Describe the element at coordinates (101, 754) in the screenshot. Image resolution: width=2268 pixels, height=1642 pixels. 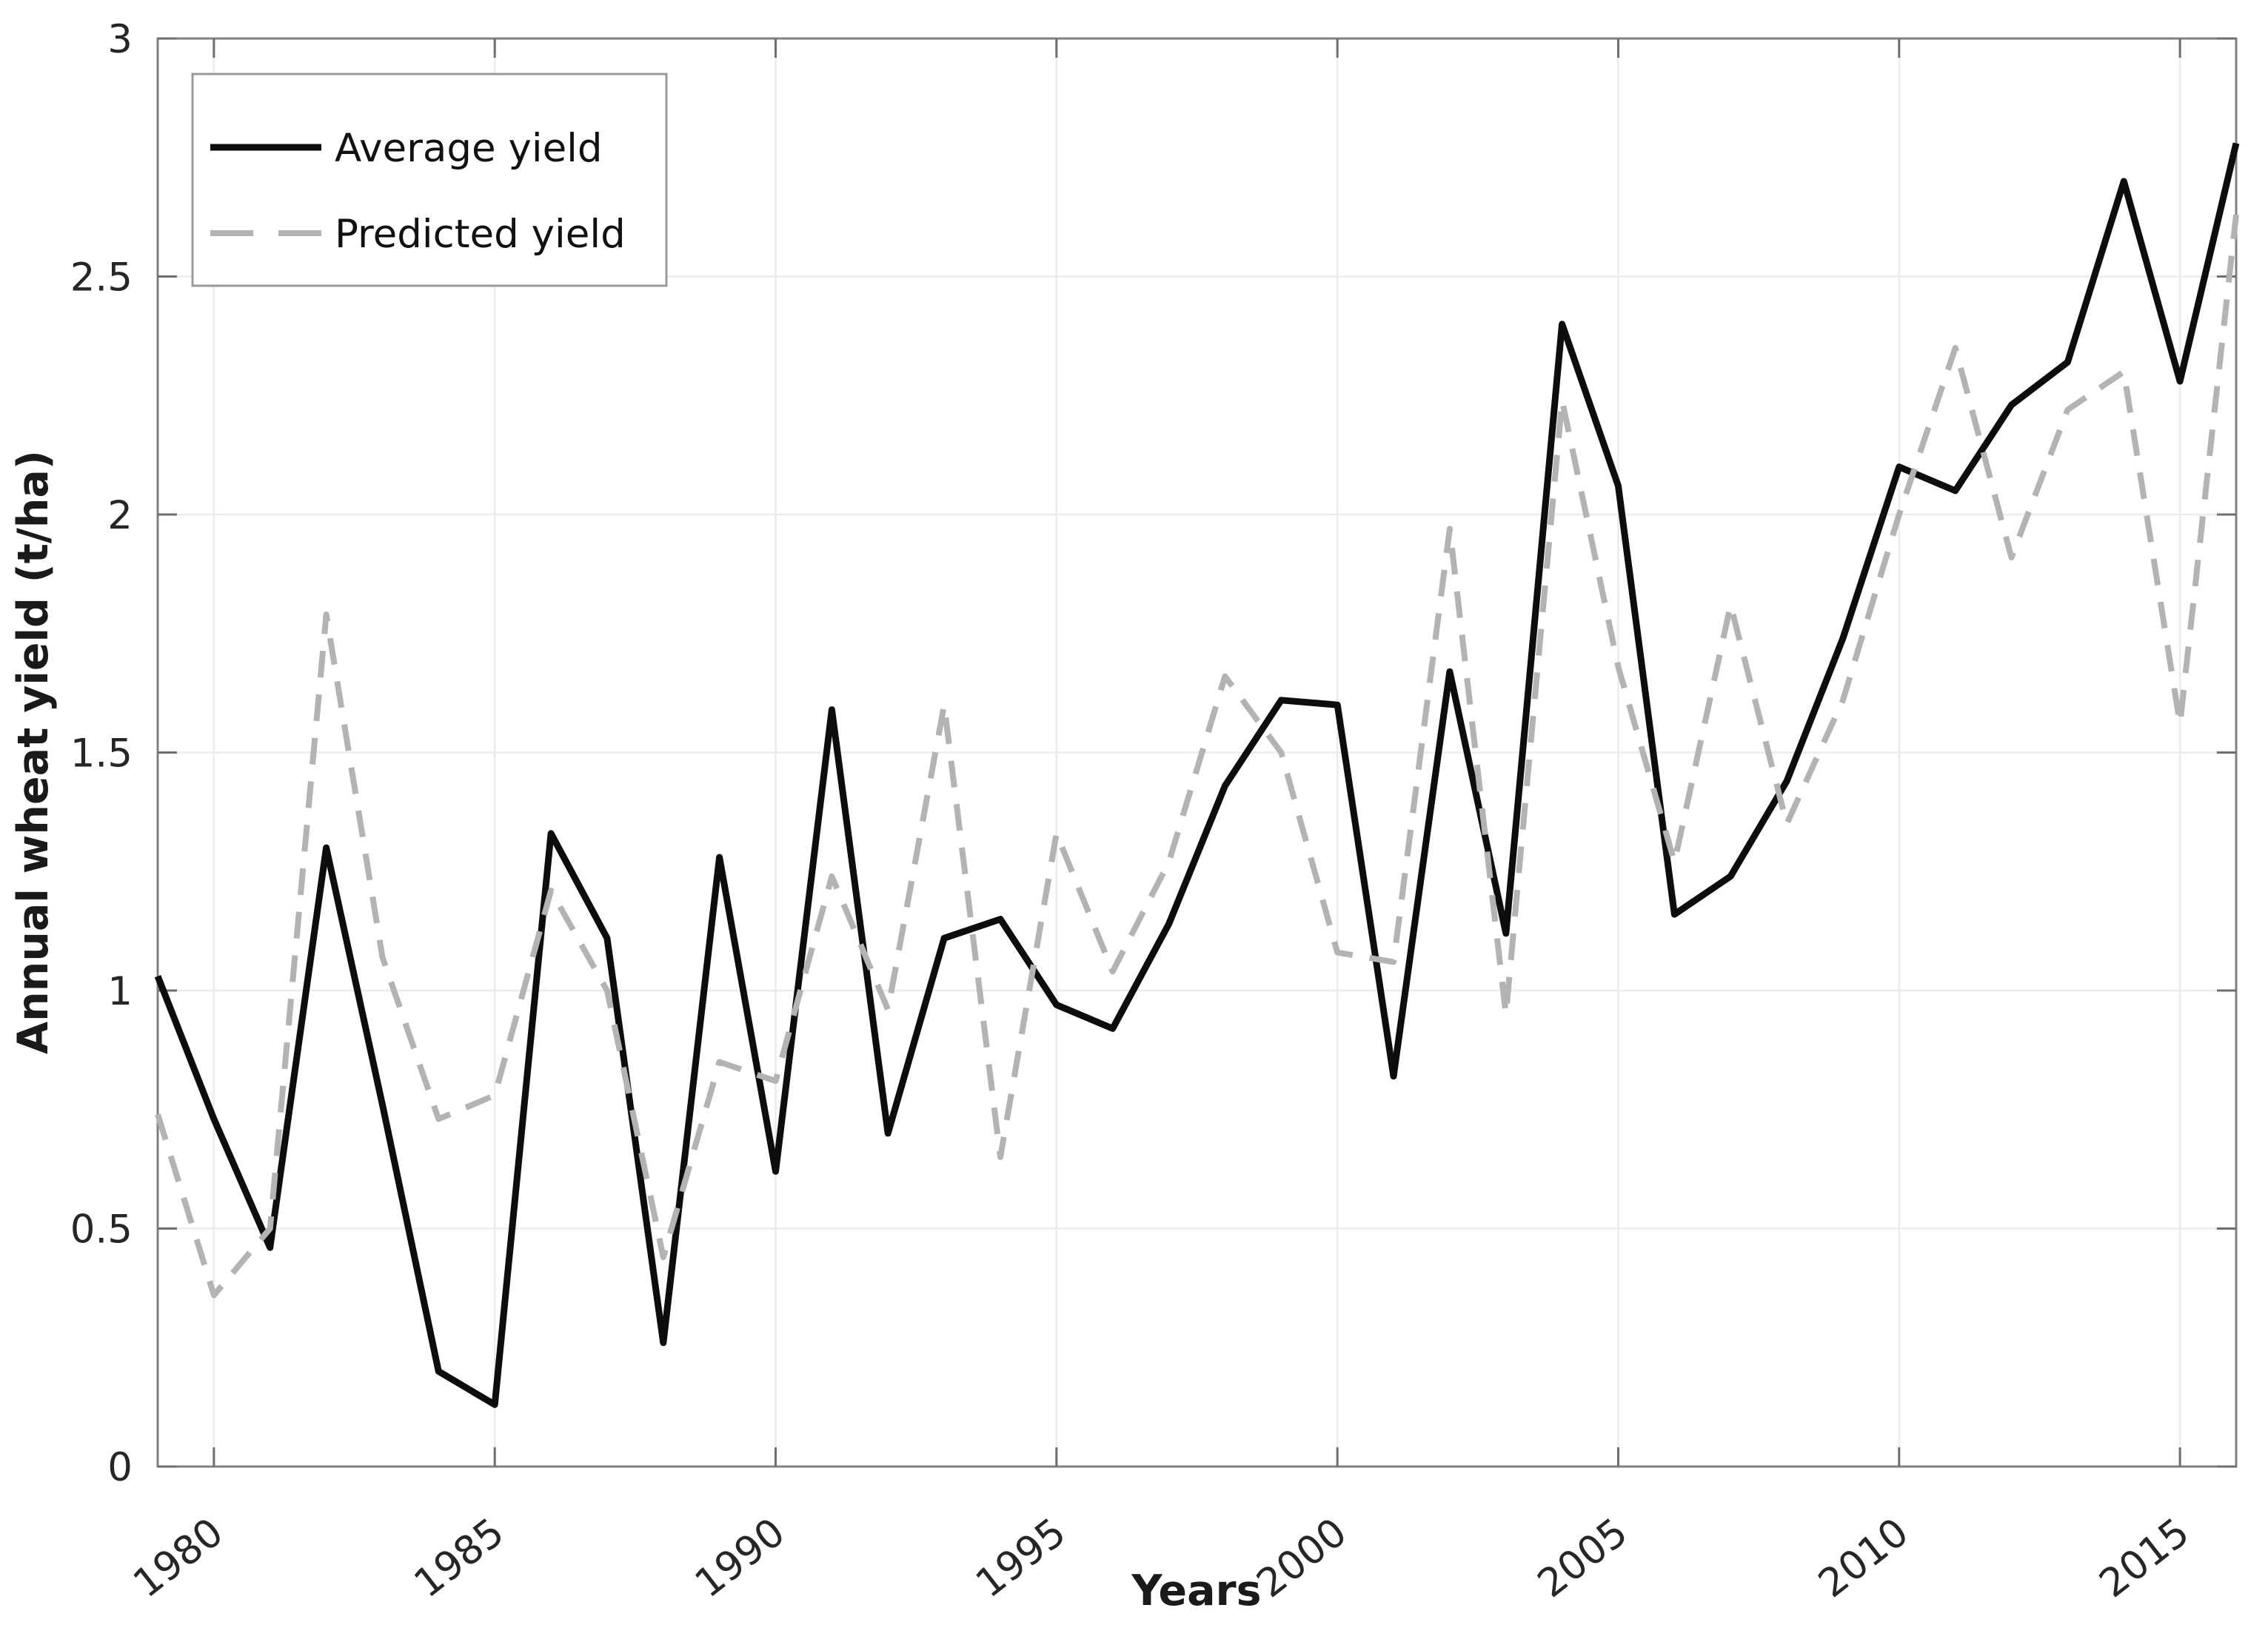
I see `y-tick-label: 1.5` at that location.